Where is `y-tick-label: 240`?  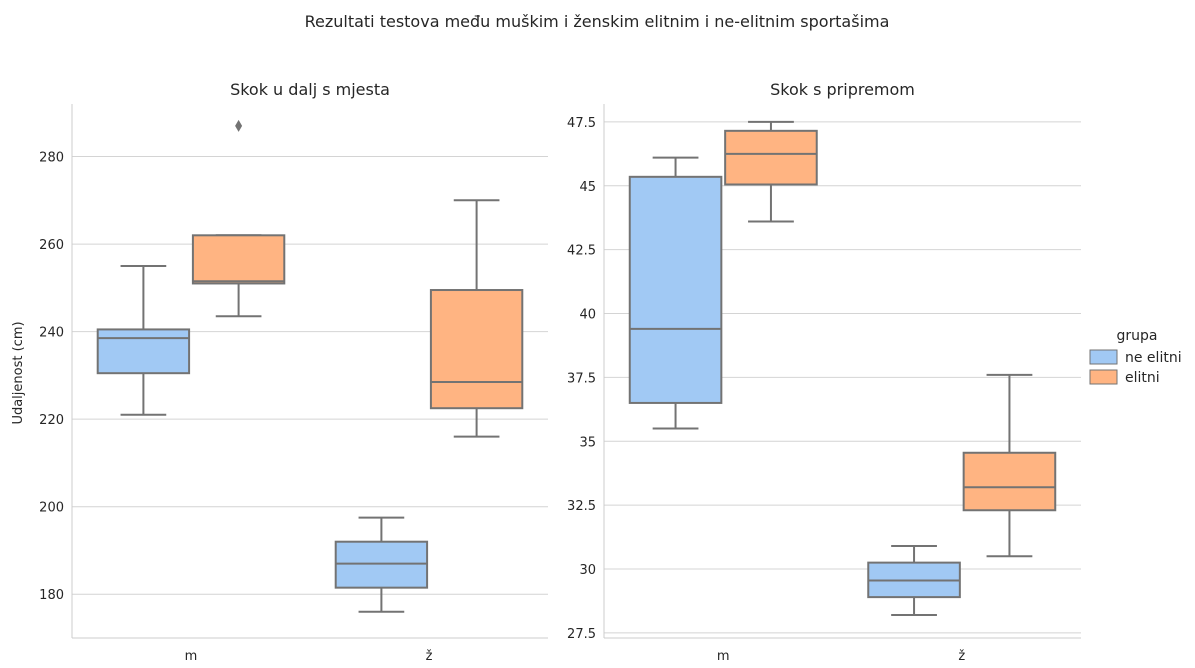 y-tick-label: 240 is located at coordinates (51, 333).